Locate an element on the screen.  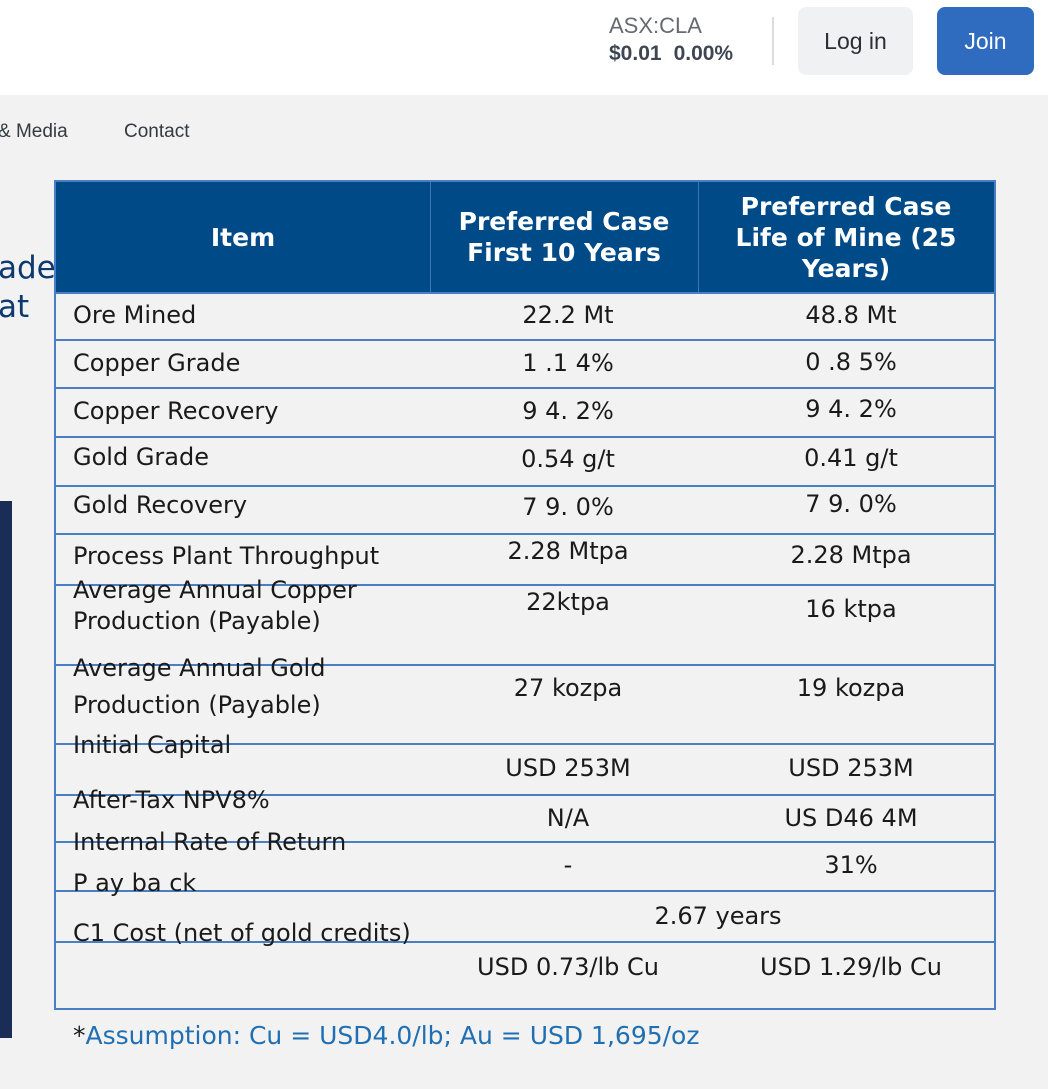
row-lom-value: 48.8 Mt is located at coordinates (851, 315).